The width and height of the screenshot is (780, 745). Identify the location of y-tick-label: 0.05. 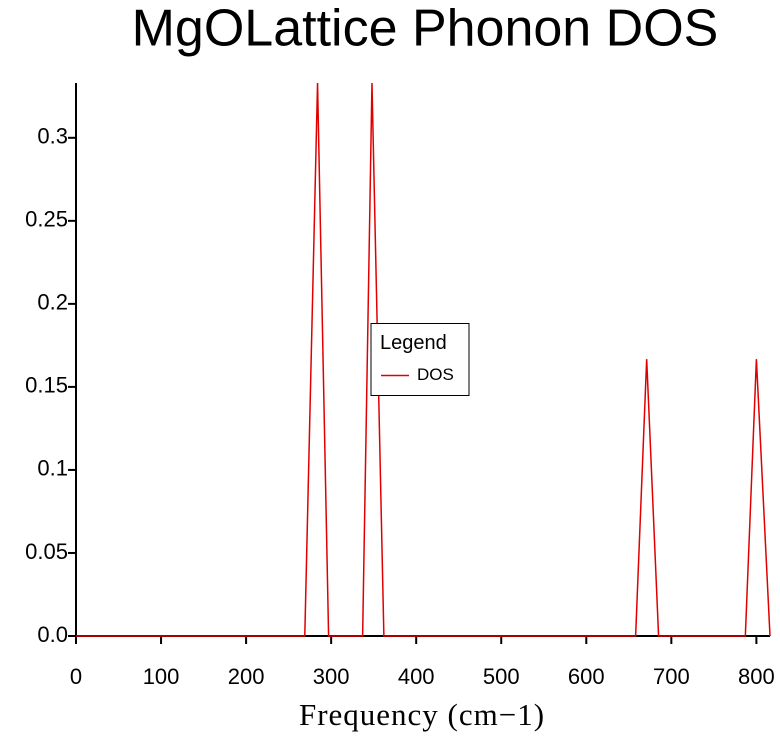
(46, 551).